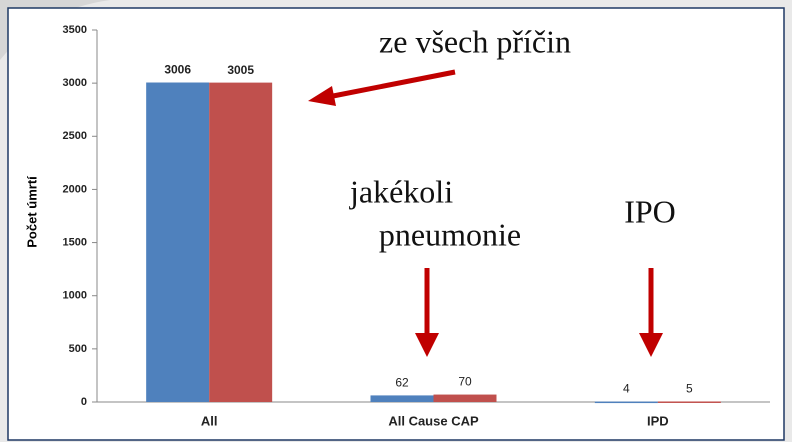  Describe the element at coordinates (31, 212) in the screenshot. I see `y-axis-label: Počet úmrtí` at that location.